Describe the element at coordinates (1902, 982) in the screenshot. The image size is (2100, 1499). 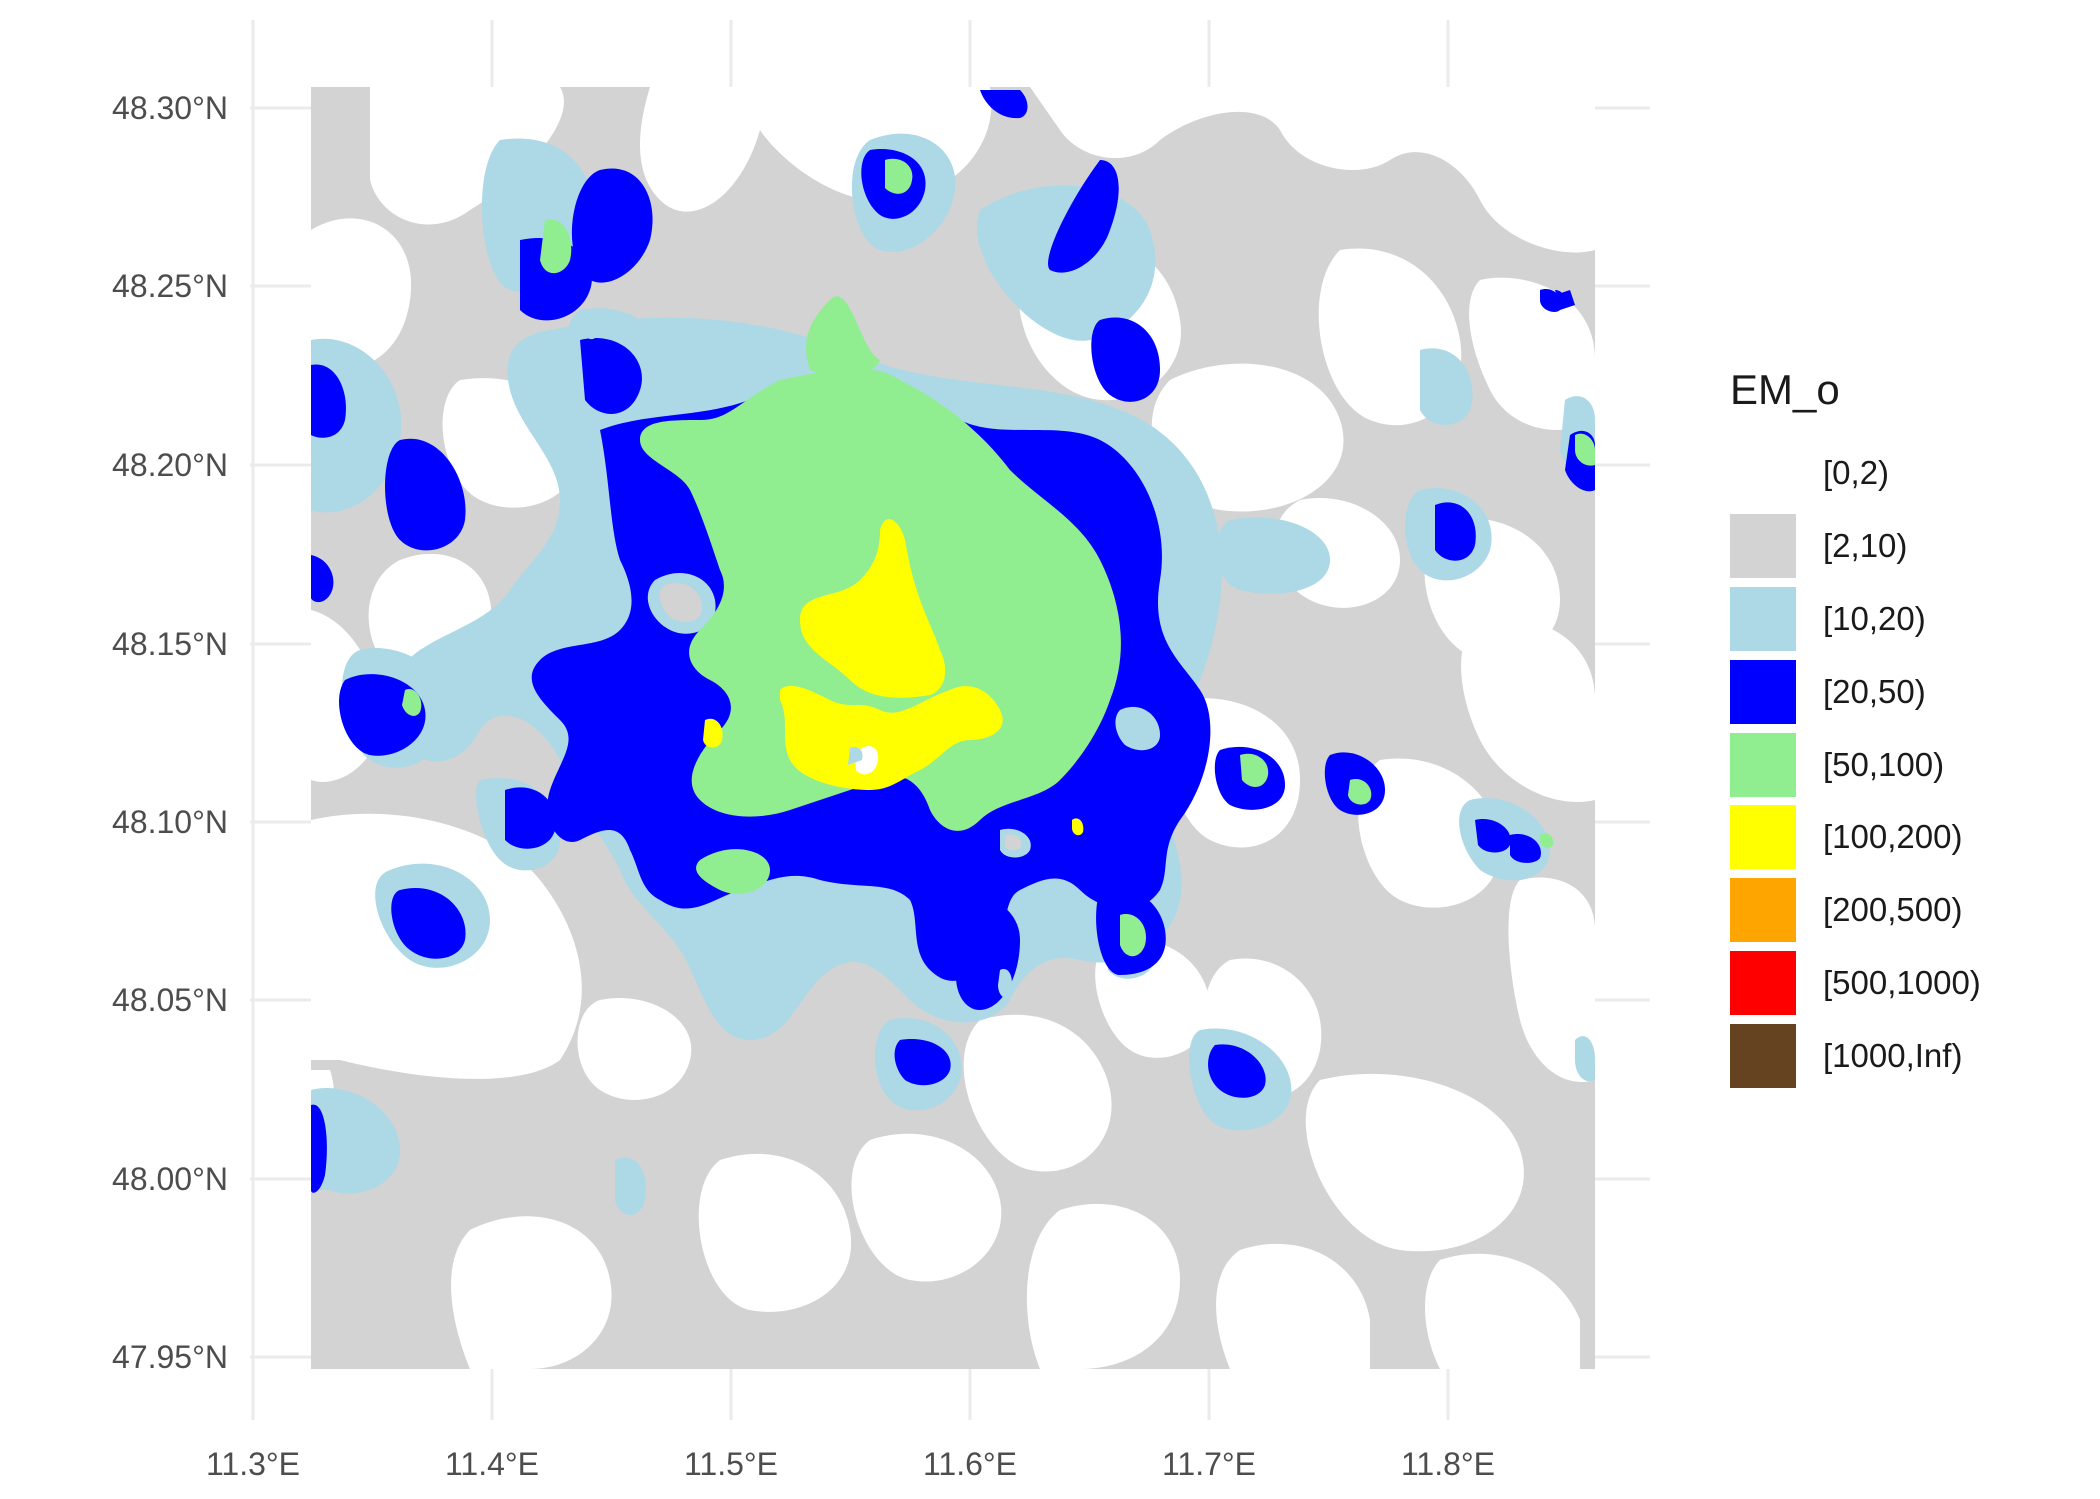
I see `legend-label: [500,1000)` at that location.